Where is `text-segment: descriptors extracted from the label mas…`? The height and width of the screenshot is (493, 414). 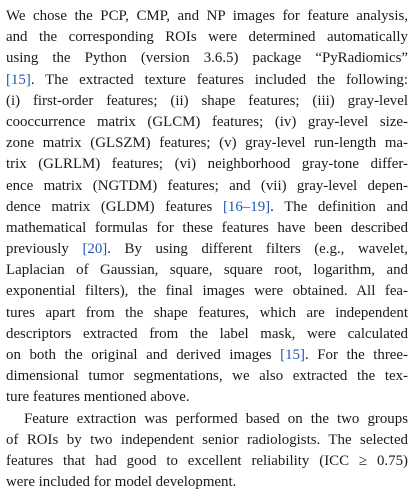
text-segment: descriptors extracted from the label mas… is located at coordinates (207, 333).